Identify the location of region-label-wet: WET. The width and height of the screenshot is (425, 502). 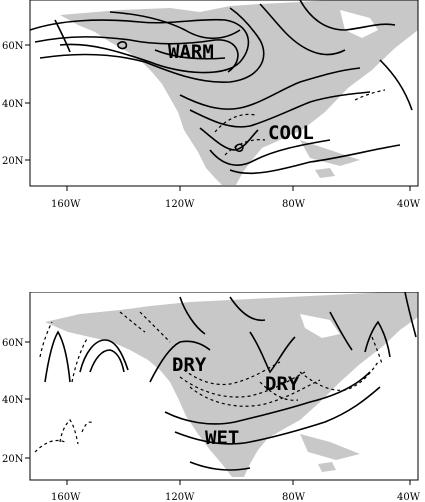
(222, 438).